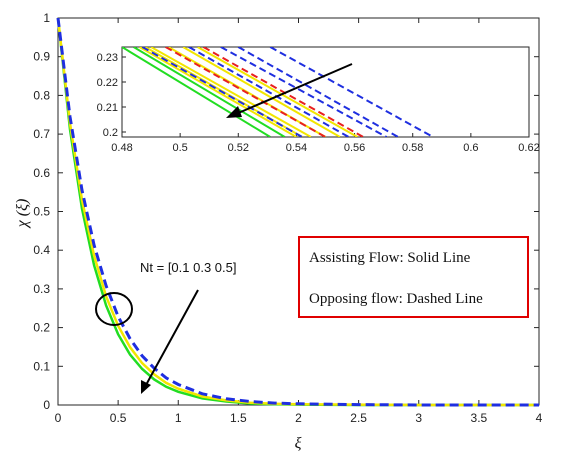 This screenshot has width=564, height=466. What do you see at coordinates (470, 148) in the screenshot?
I see `inset-x-tick-label: 0.6` at bounding box center [470, 148].